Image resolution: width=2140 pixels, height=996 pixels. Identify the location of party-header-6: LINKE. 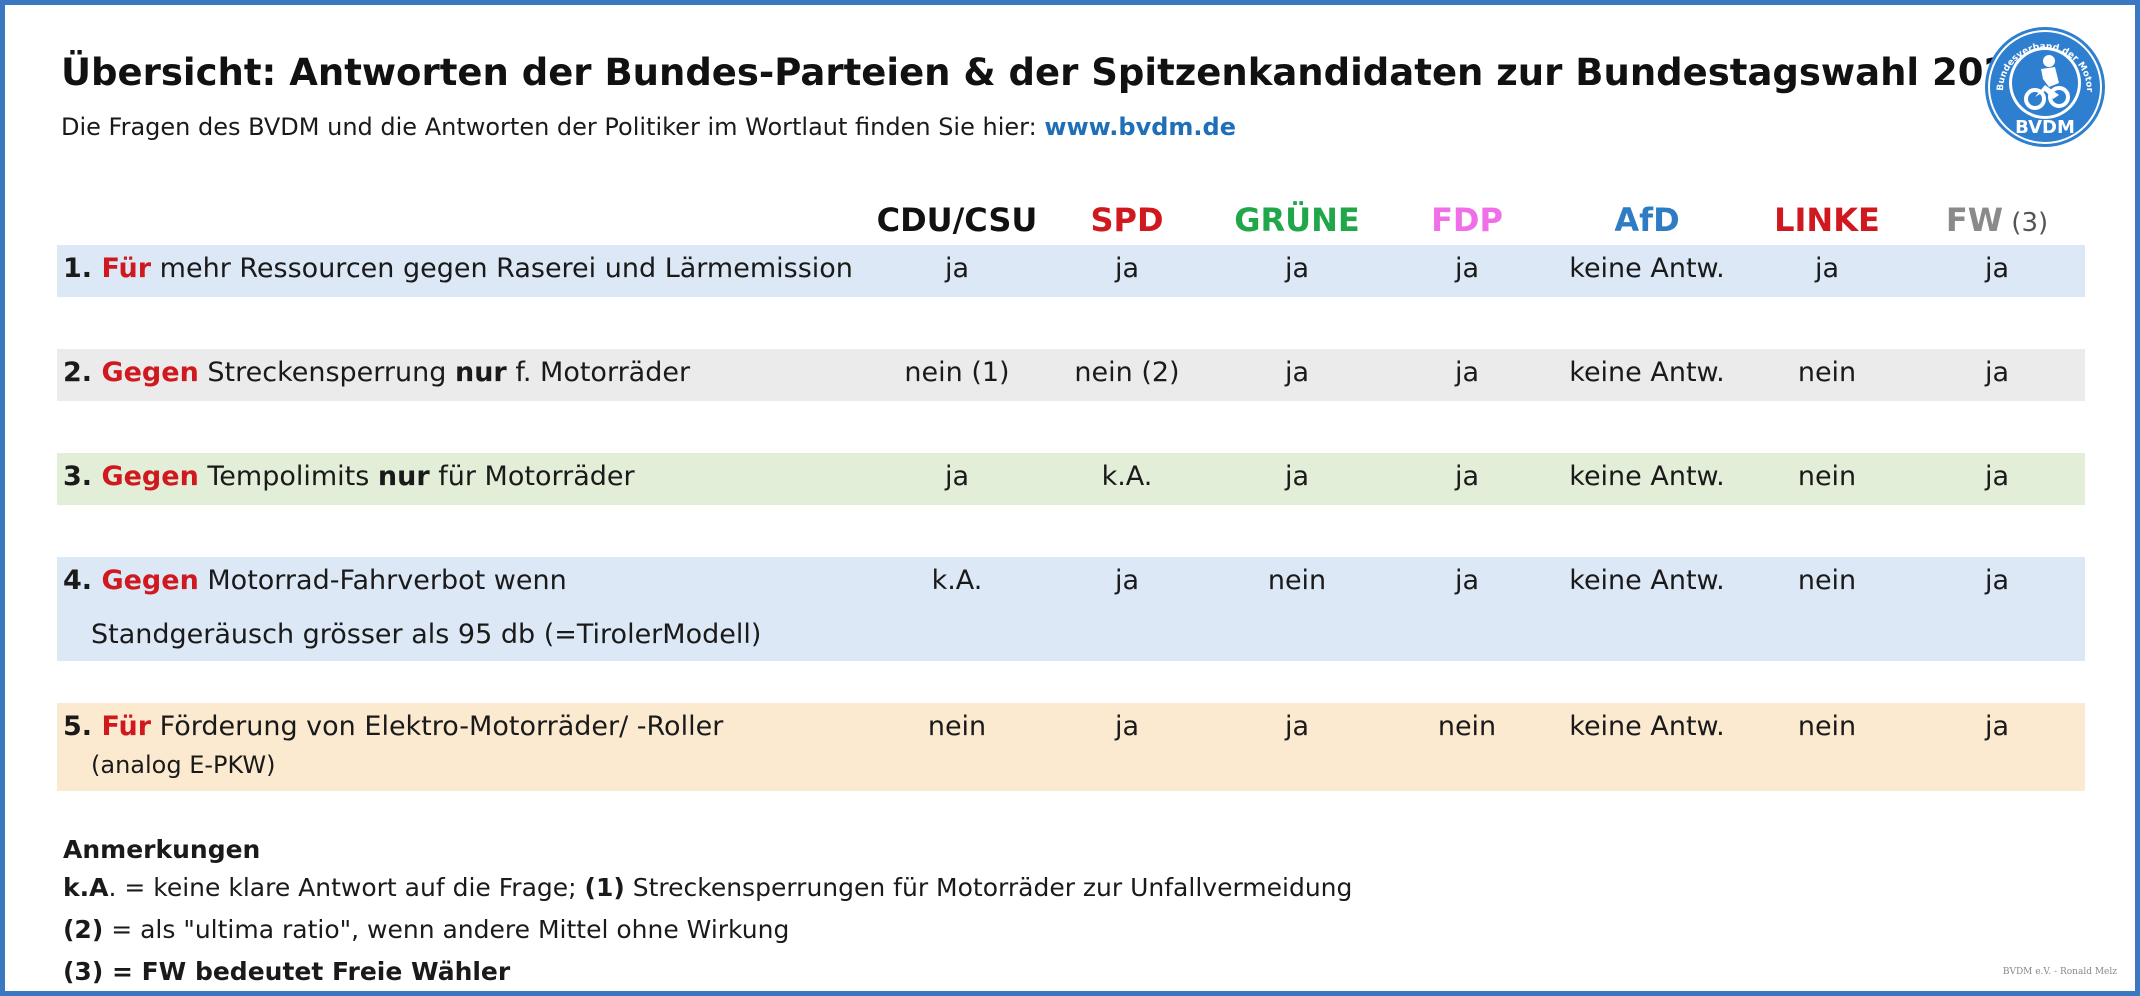
(1827, 220).